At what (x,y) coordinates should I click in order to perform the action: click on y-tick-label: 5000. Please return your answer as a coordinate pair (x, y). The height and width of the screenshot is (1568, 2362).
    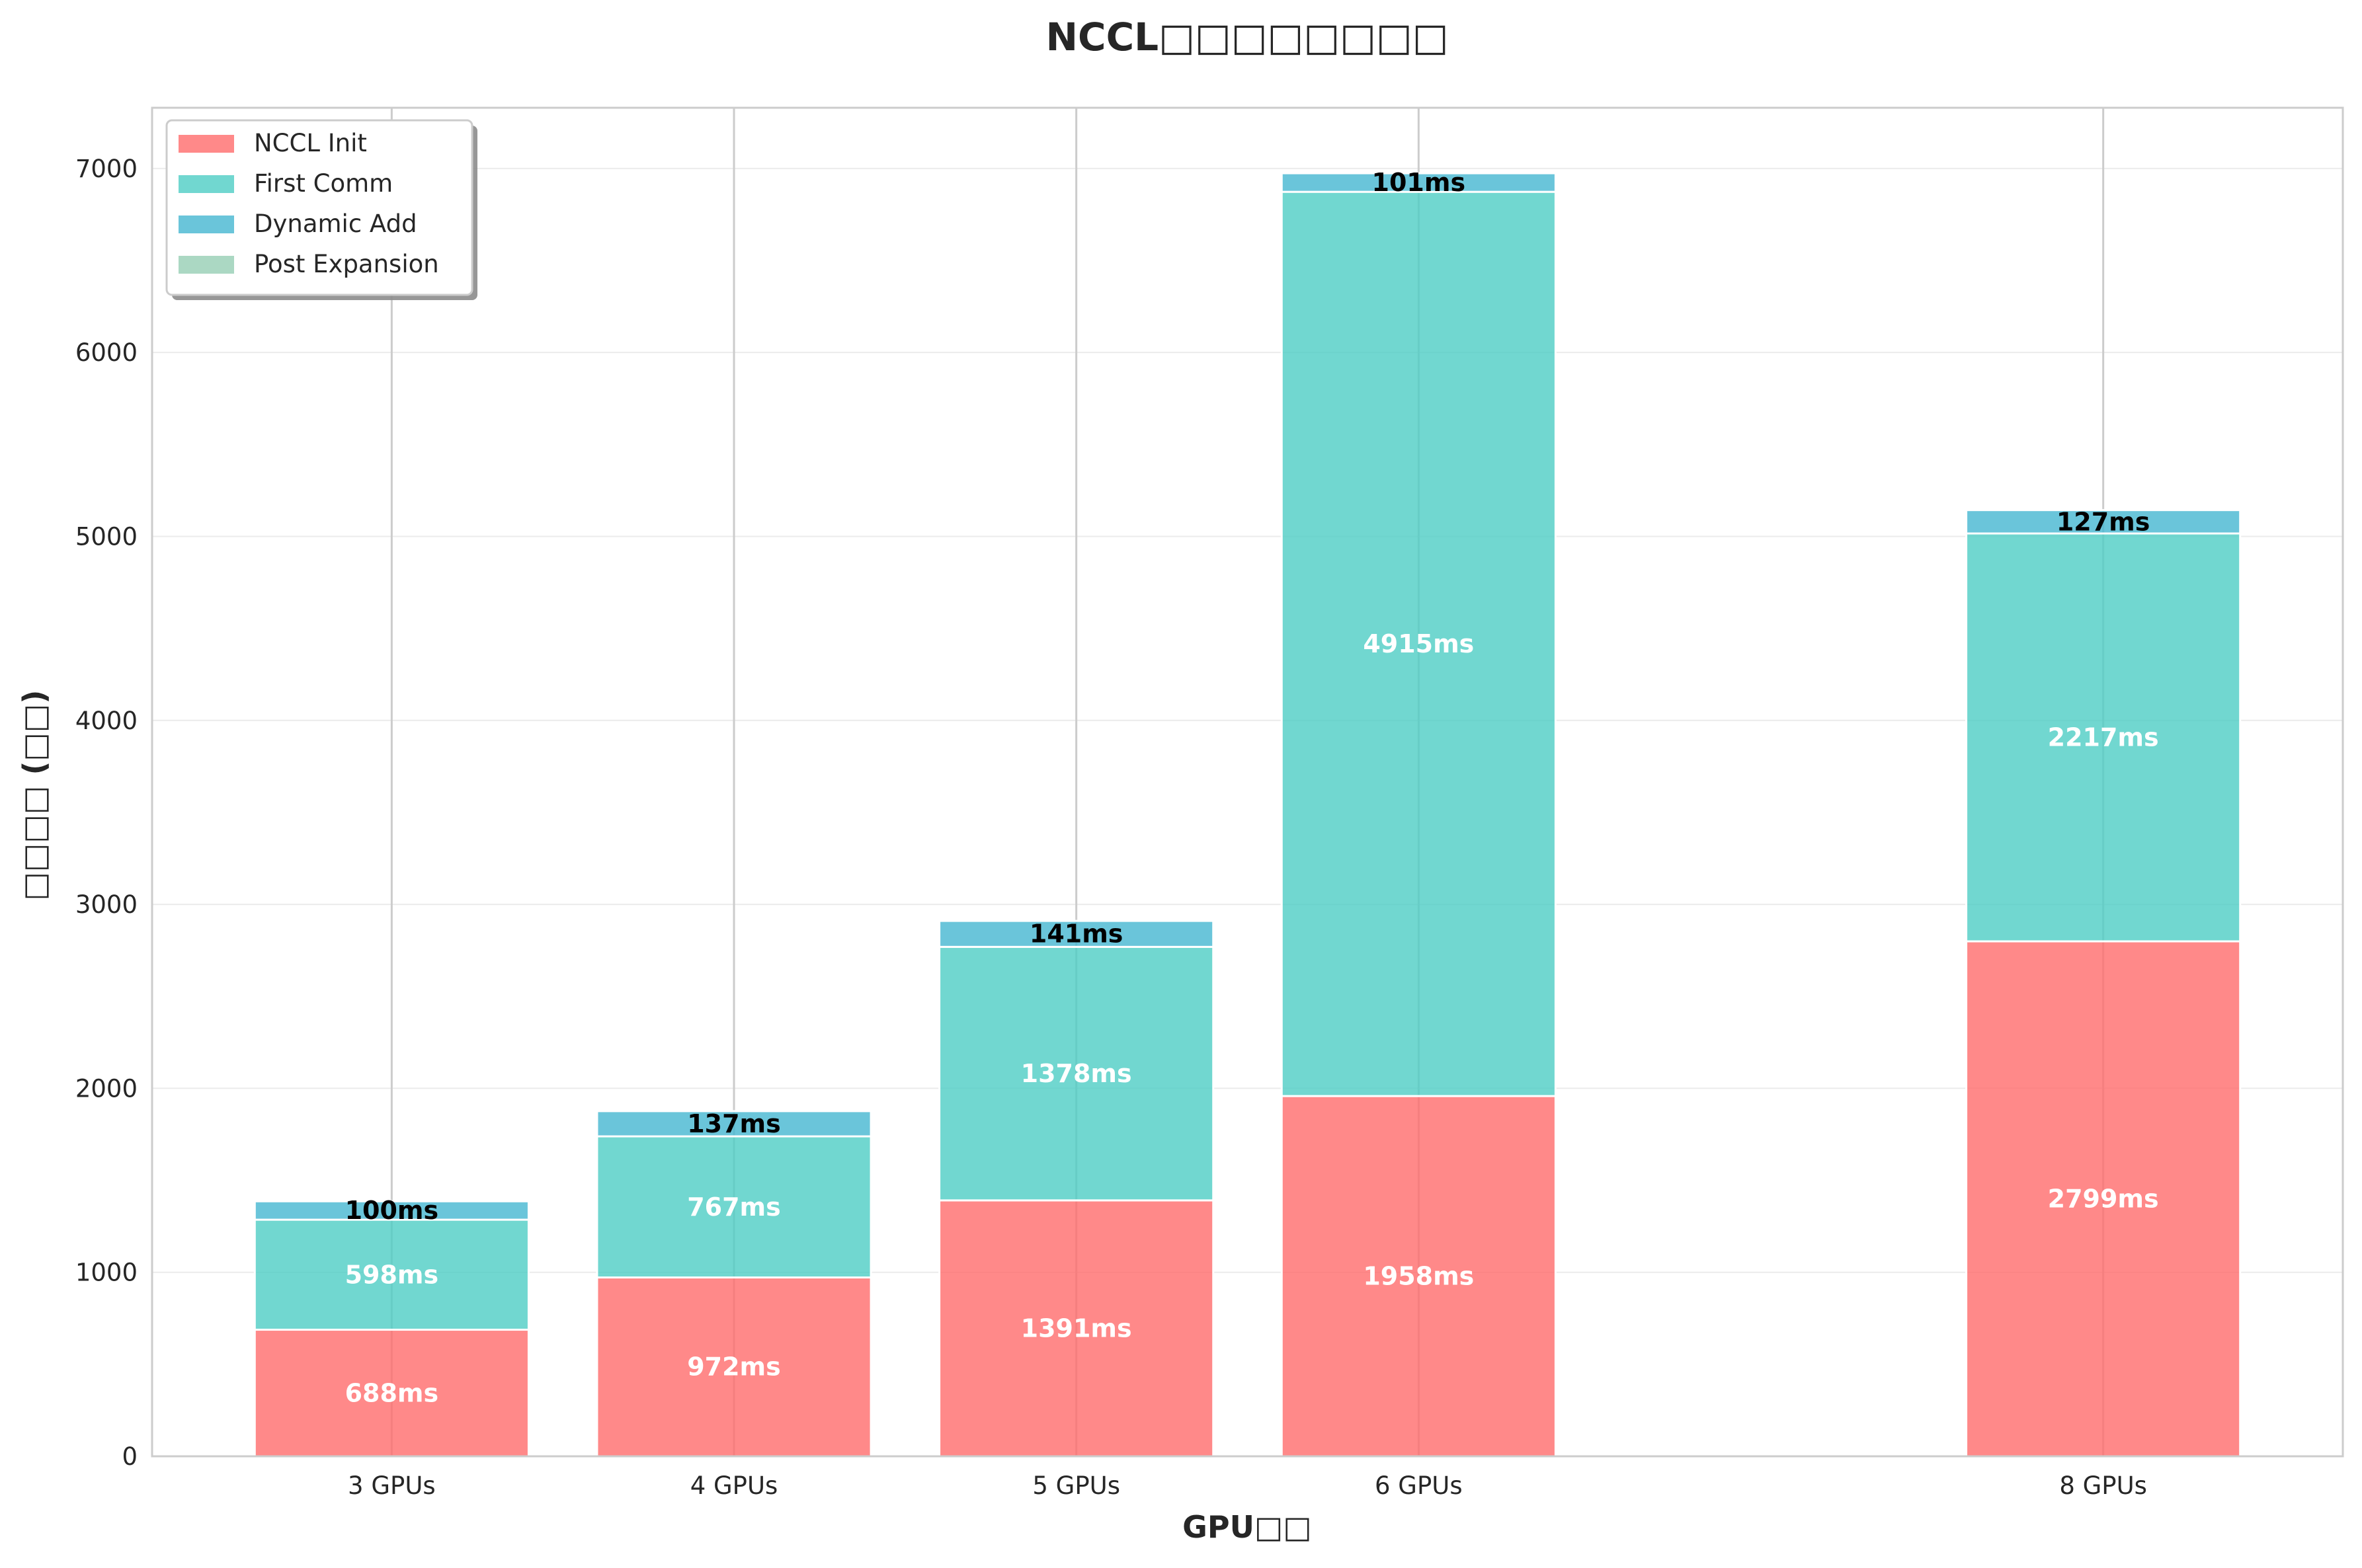
    Looking at the image, I should click on (107, 536).